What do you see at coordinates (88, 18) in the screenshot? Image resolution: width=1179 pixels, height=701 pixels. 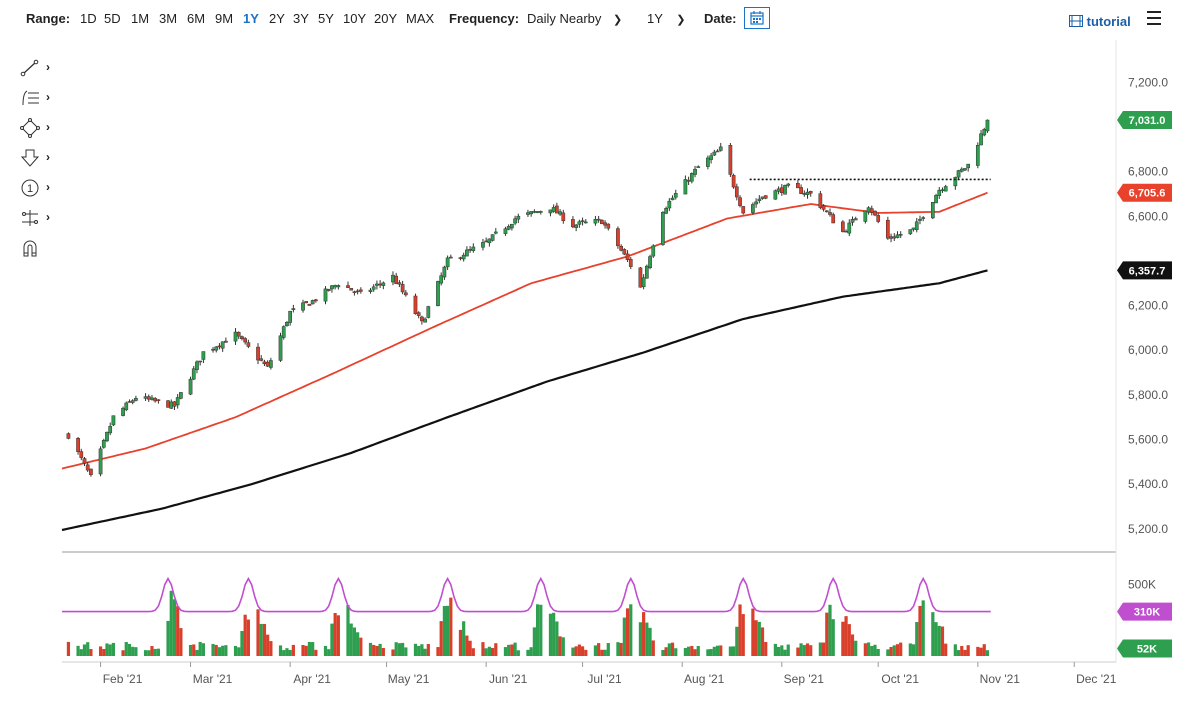 I see `range-1d-button: 1D` at bounding box center [88, 18].